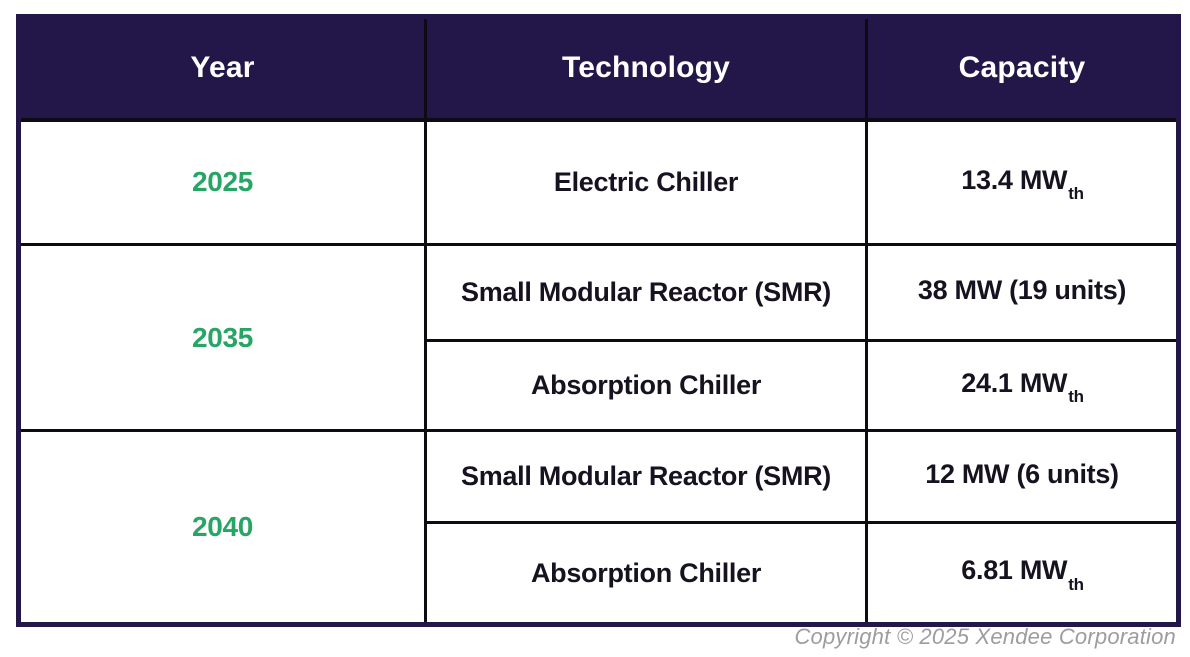 This screenshot has width=1190, height=657. I want to click on year-cell-2035: 2035, so click(222, 337).